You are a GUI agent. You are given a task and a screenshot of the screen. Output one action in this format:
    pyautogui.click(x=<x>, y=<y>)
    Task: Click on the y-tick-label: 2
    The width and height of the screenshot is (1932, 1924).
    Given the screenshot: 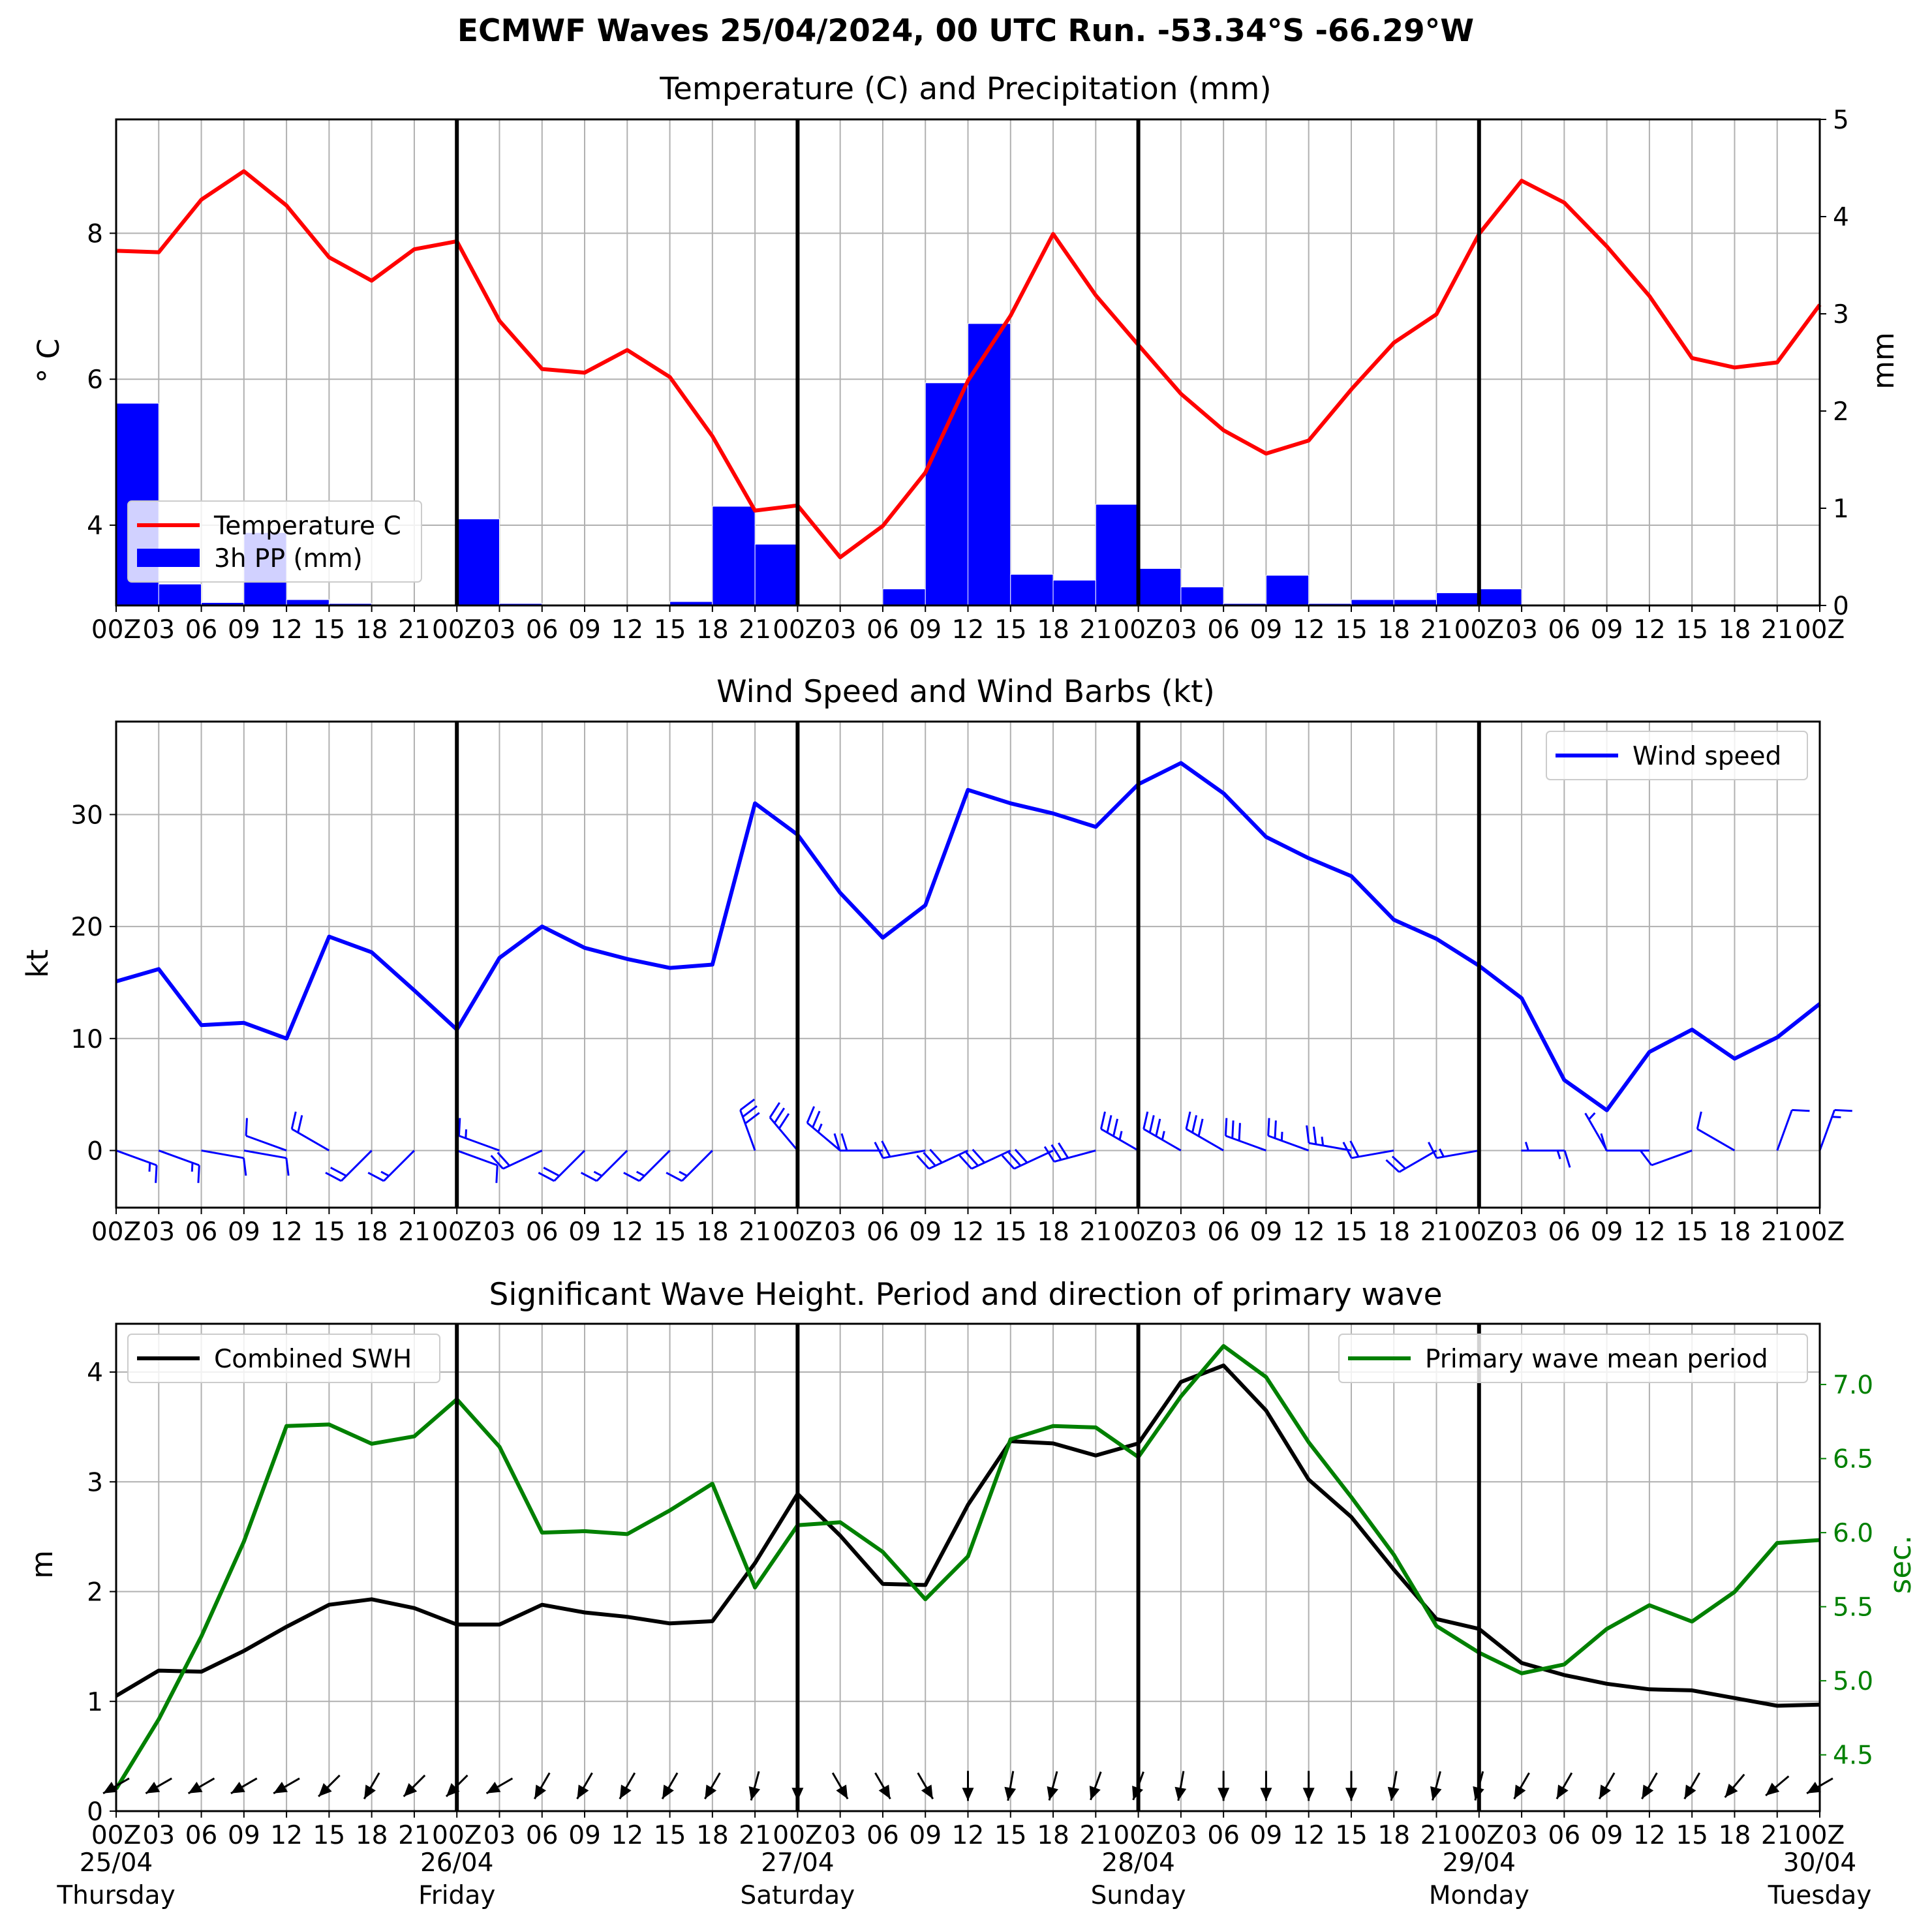 What is the action you would take?
    pyautogui.click(x=95, y=1593)
    